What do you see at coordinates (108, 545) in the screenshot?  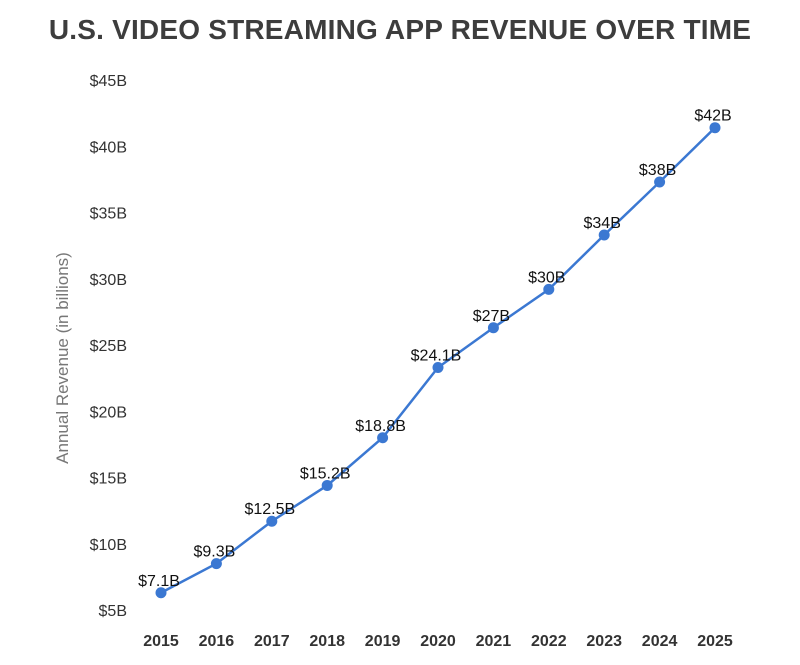 I see `y-tick-label: $10B` at bounding box center [108, 545].